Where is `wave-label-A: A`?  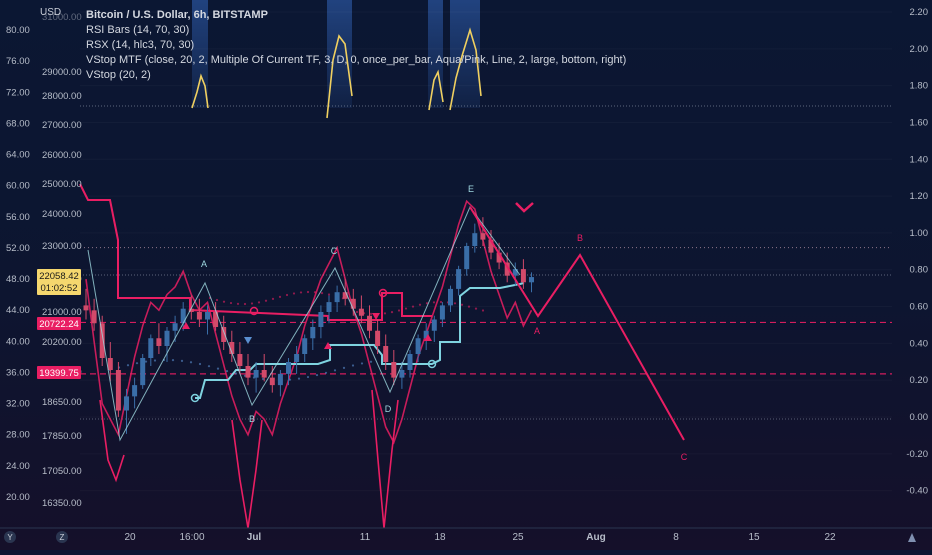 wave-label-A: A is located at coordinates (204, 264).